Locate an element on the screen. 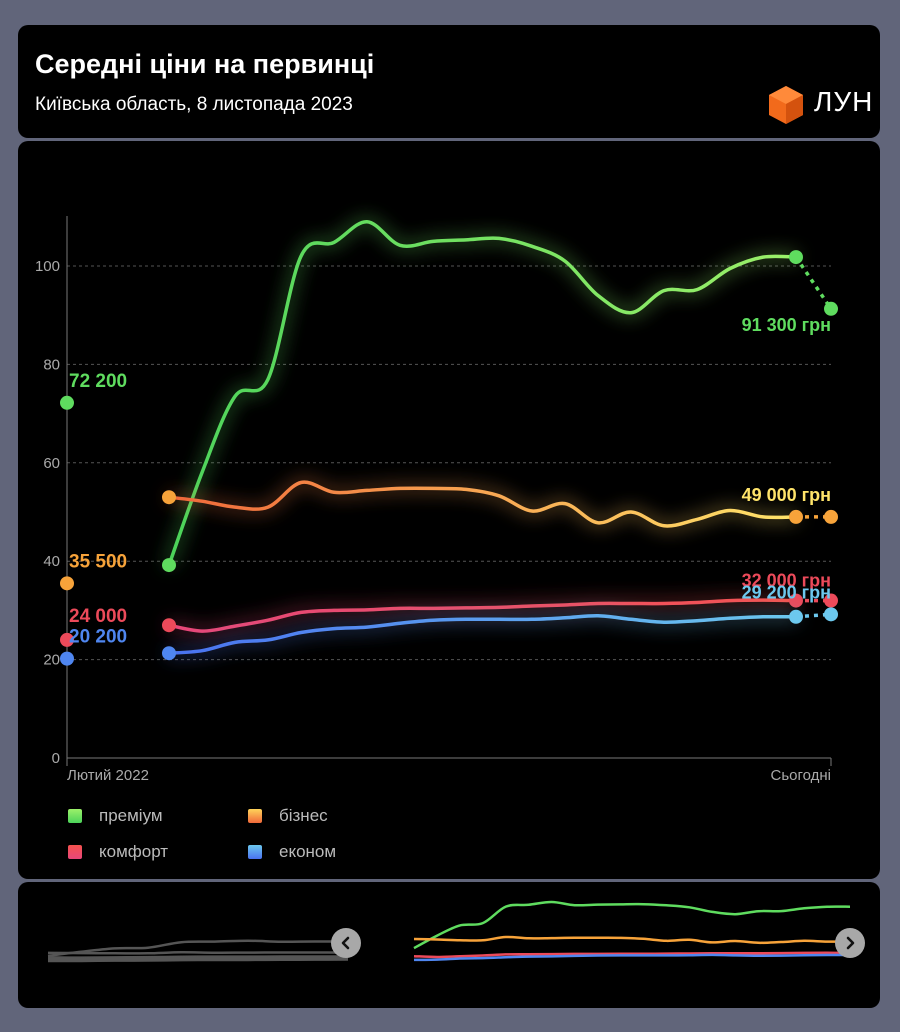  legend-label-business: бізнес is located at coordinates (303, 815).